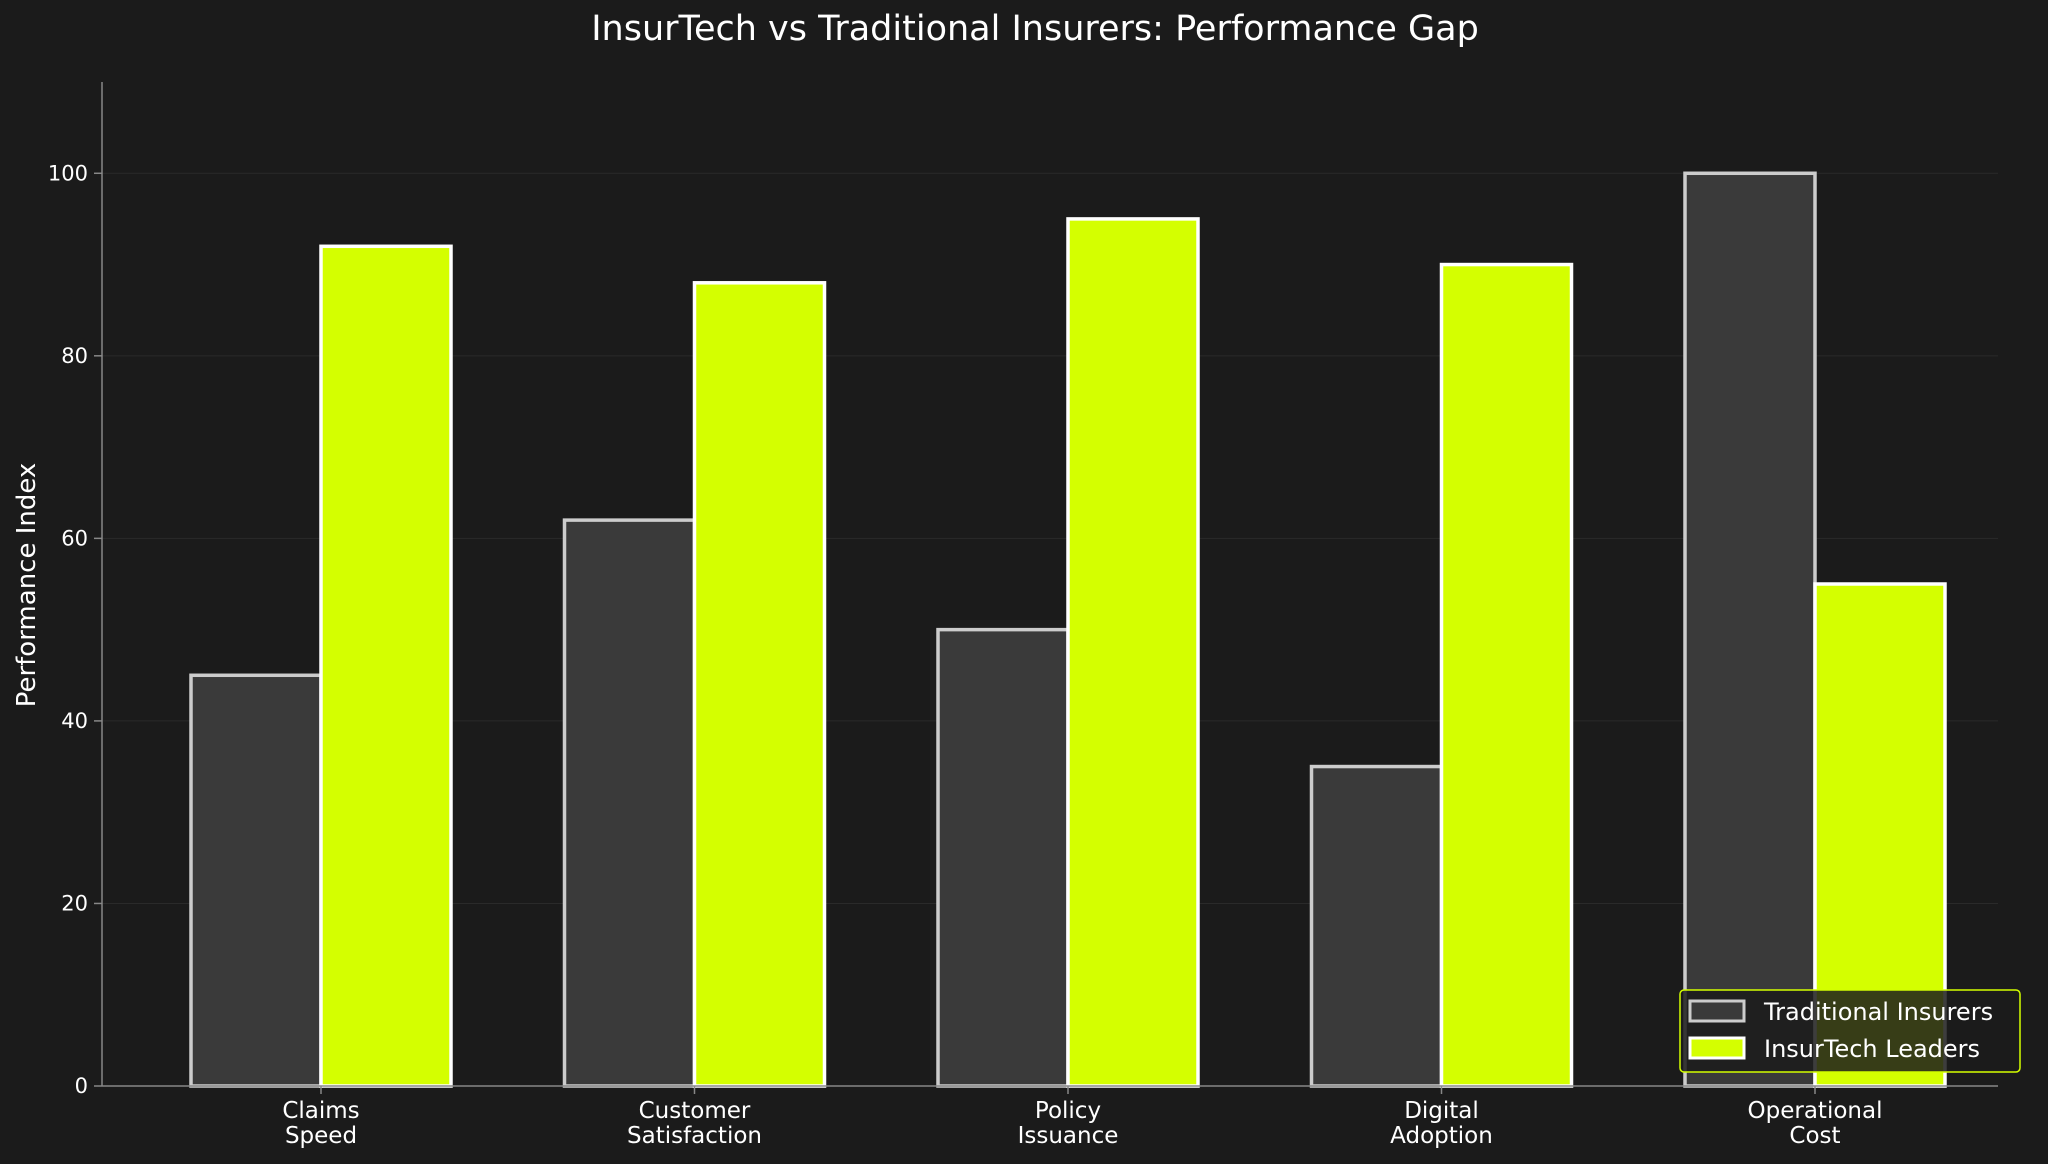 The image size is (2048, 1164). Describe the element at coordinates (27, 585) in the screenshot. I see `y-axis-label: Performance Index` at that location.